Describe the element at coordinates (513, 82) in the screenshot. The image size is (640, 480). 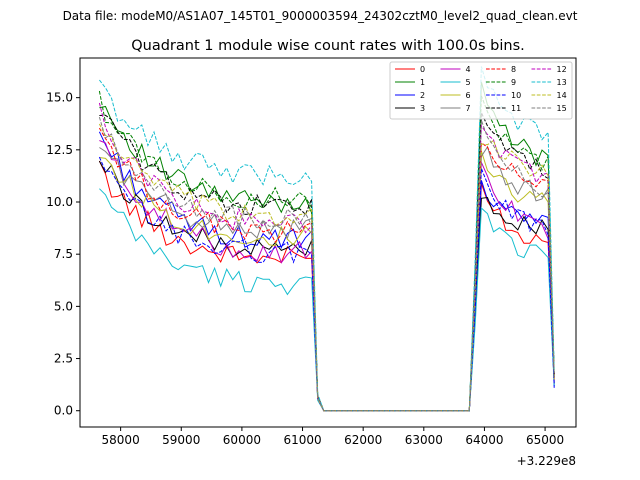
I see `legend-label-9: 9` at that location.